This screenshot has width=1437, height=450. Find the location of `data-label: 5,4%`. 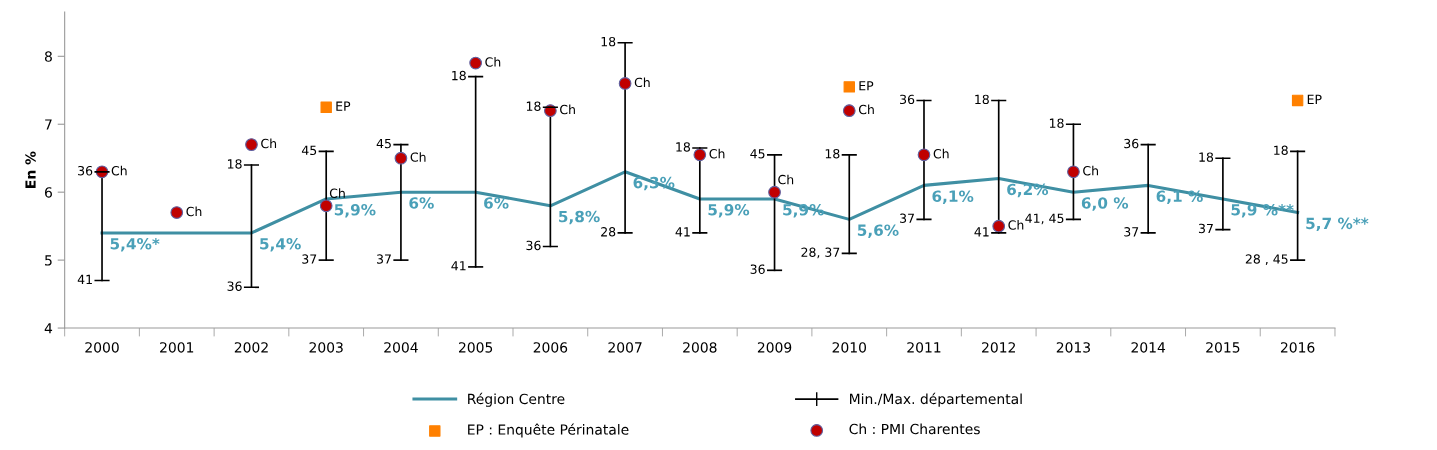

data-label: 5,4% is located at coordinates (280, 244).